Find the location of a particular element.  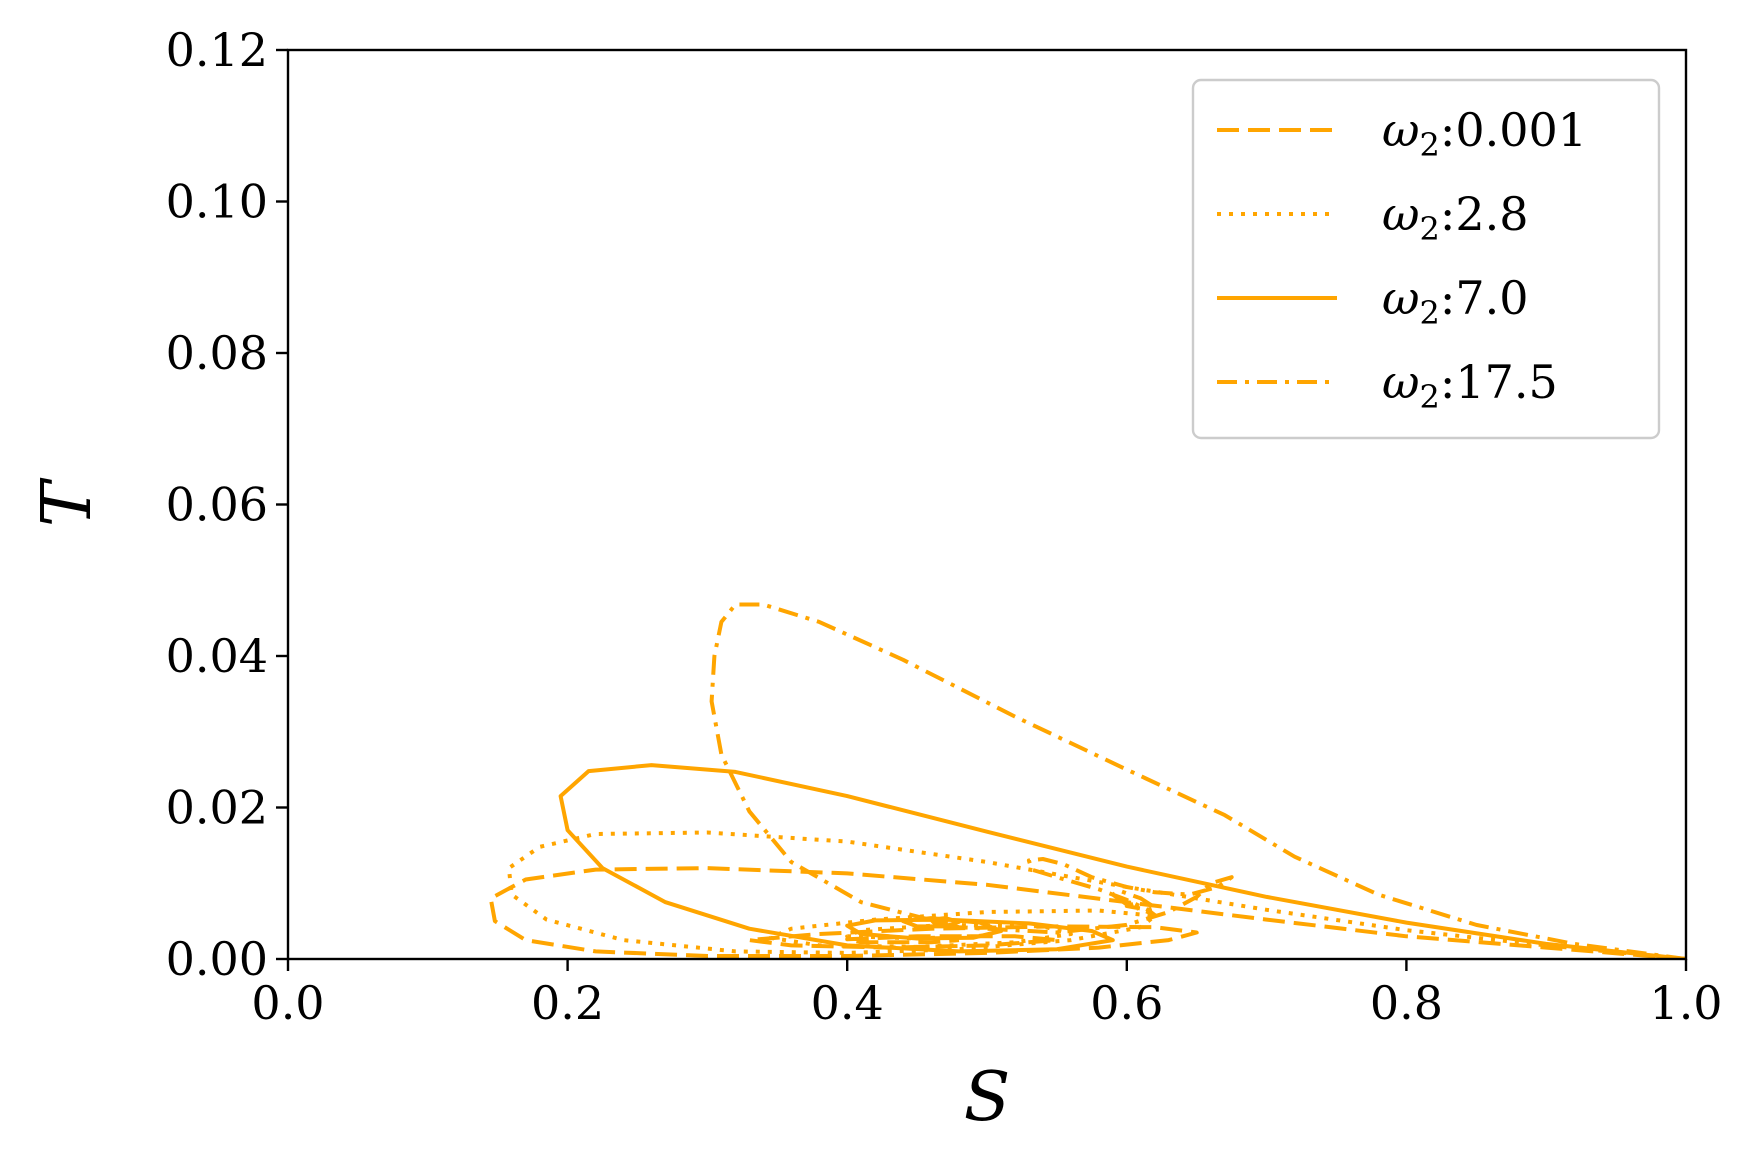

legend-label: ω2:2.8 is located at coordinates (1455, 217).